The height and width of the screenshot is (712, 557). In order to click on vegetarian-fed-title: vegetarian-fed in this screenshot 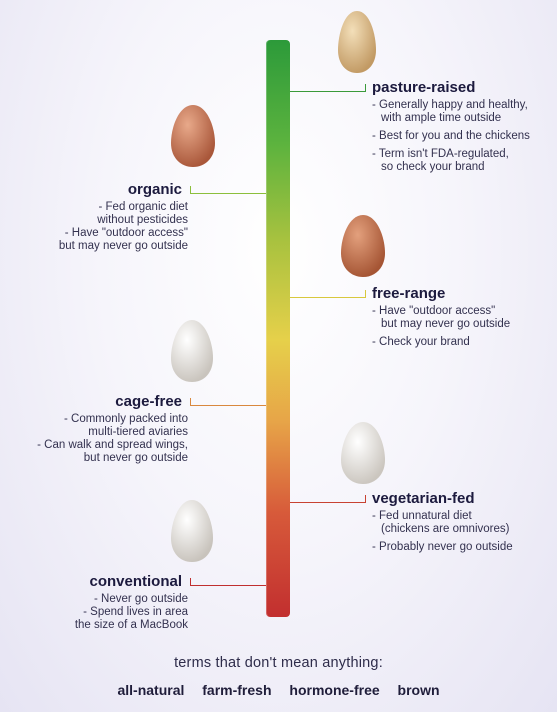, I will do `click(423, 498)`.